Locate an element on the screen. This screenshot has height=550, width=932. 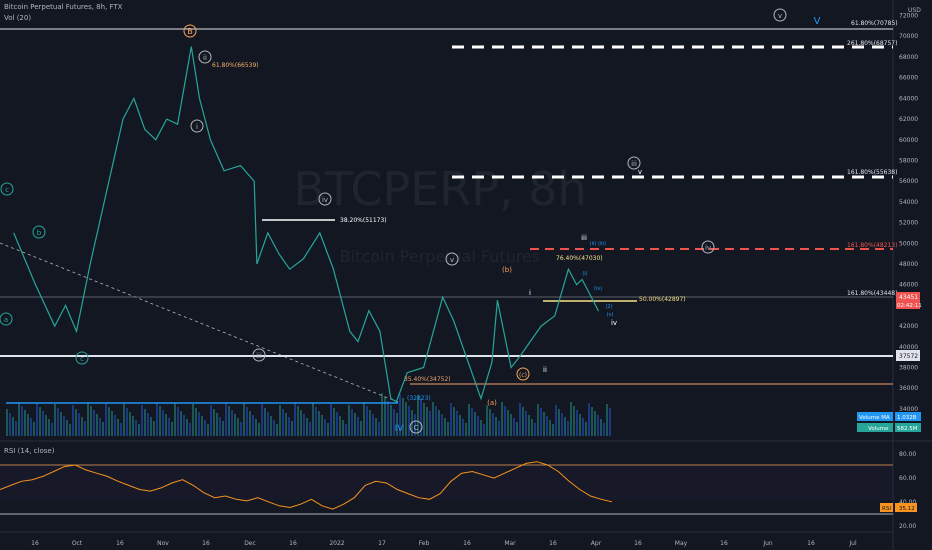
wave-iv-roman: iv is located at coordinates (614, 323).